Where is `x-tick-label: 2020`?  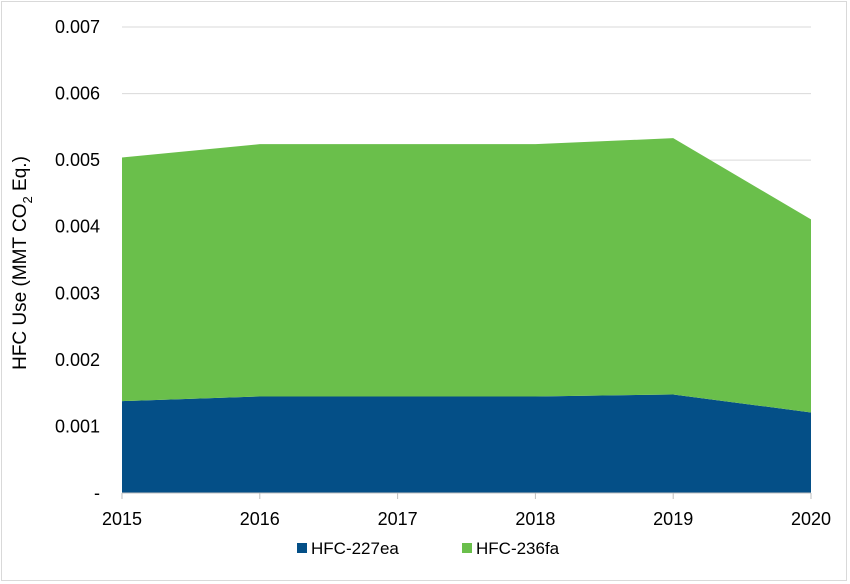 x-tick-label: 2020 is located at coordinates (811, 519).